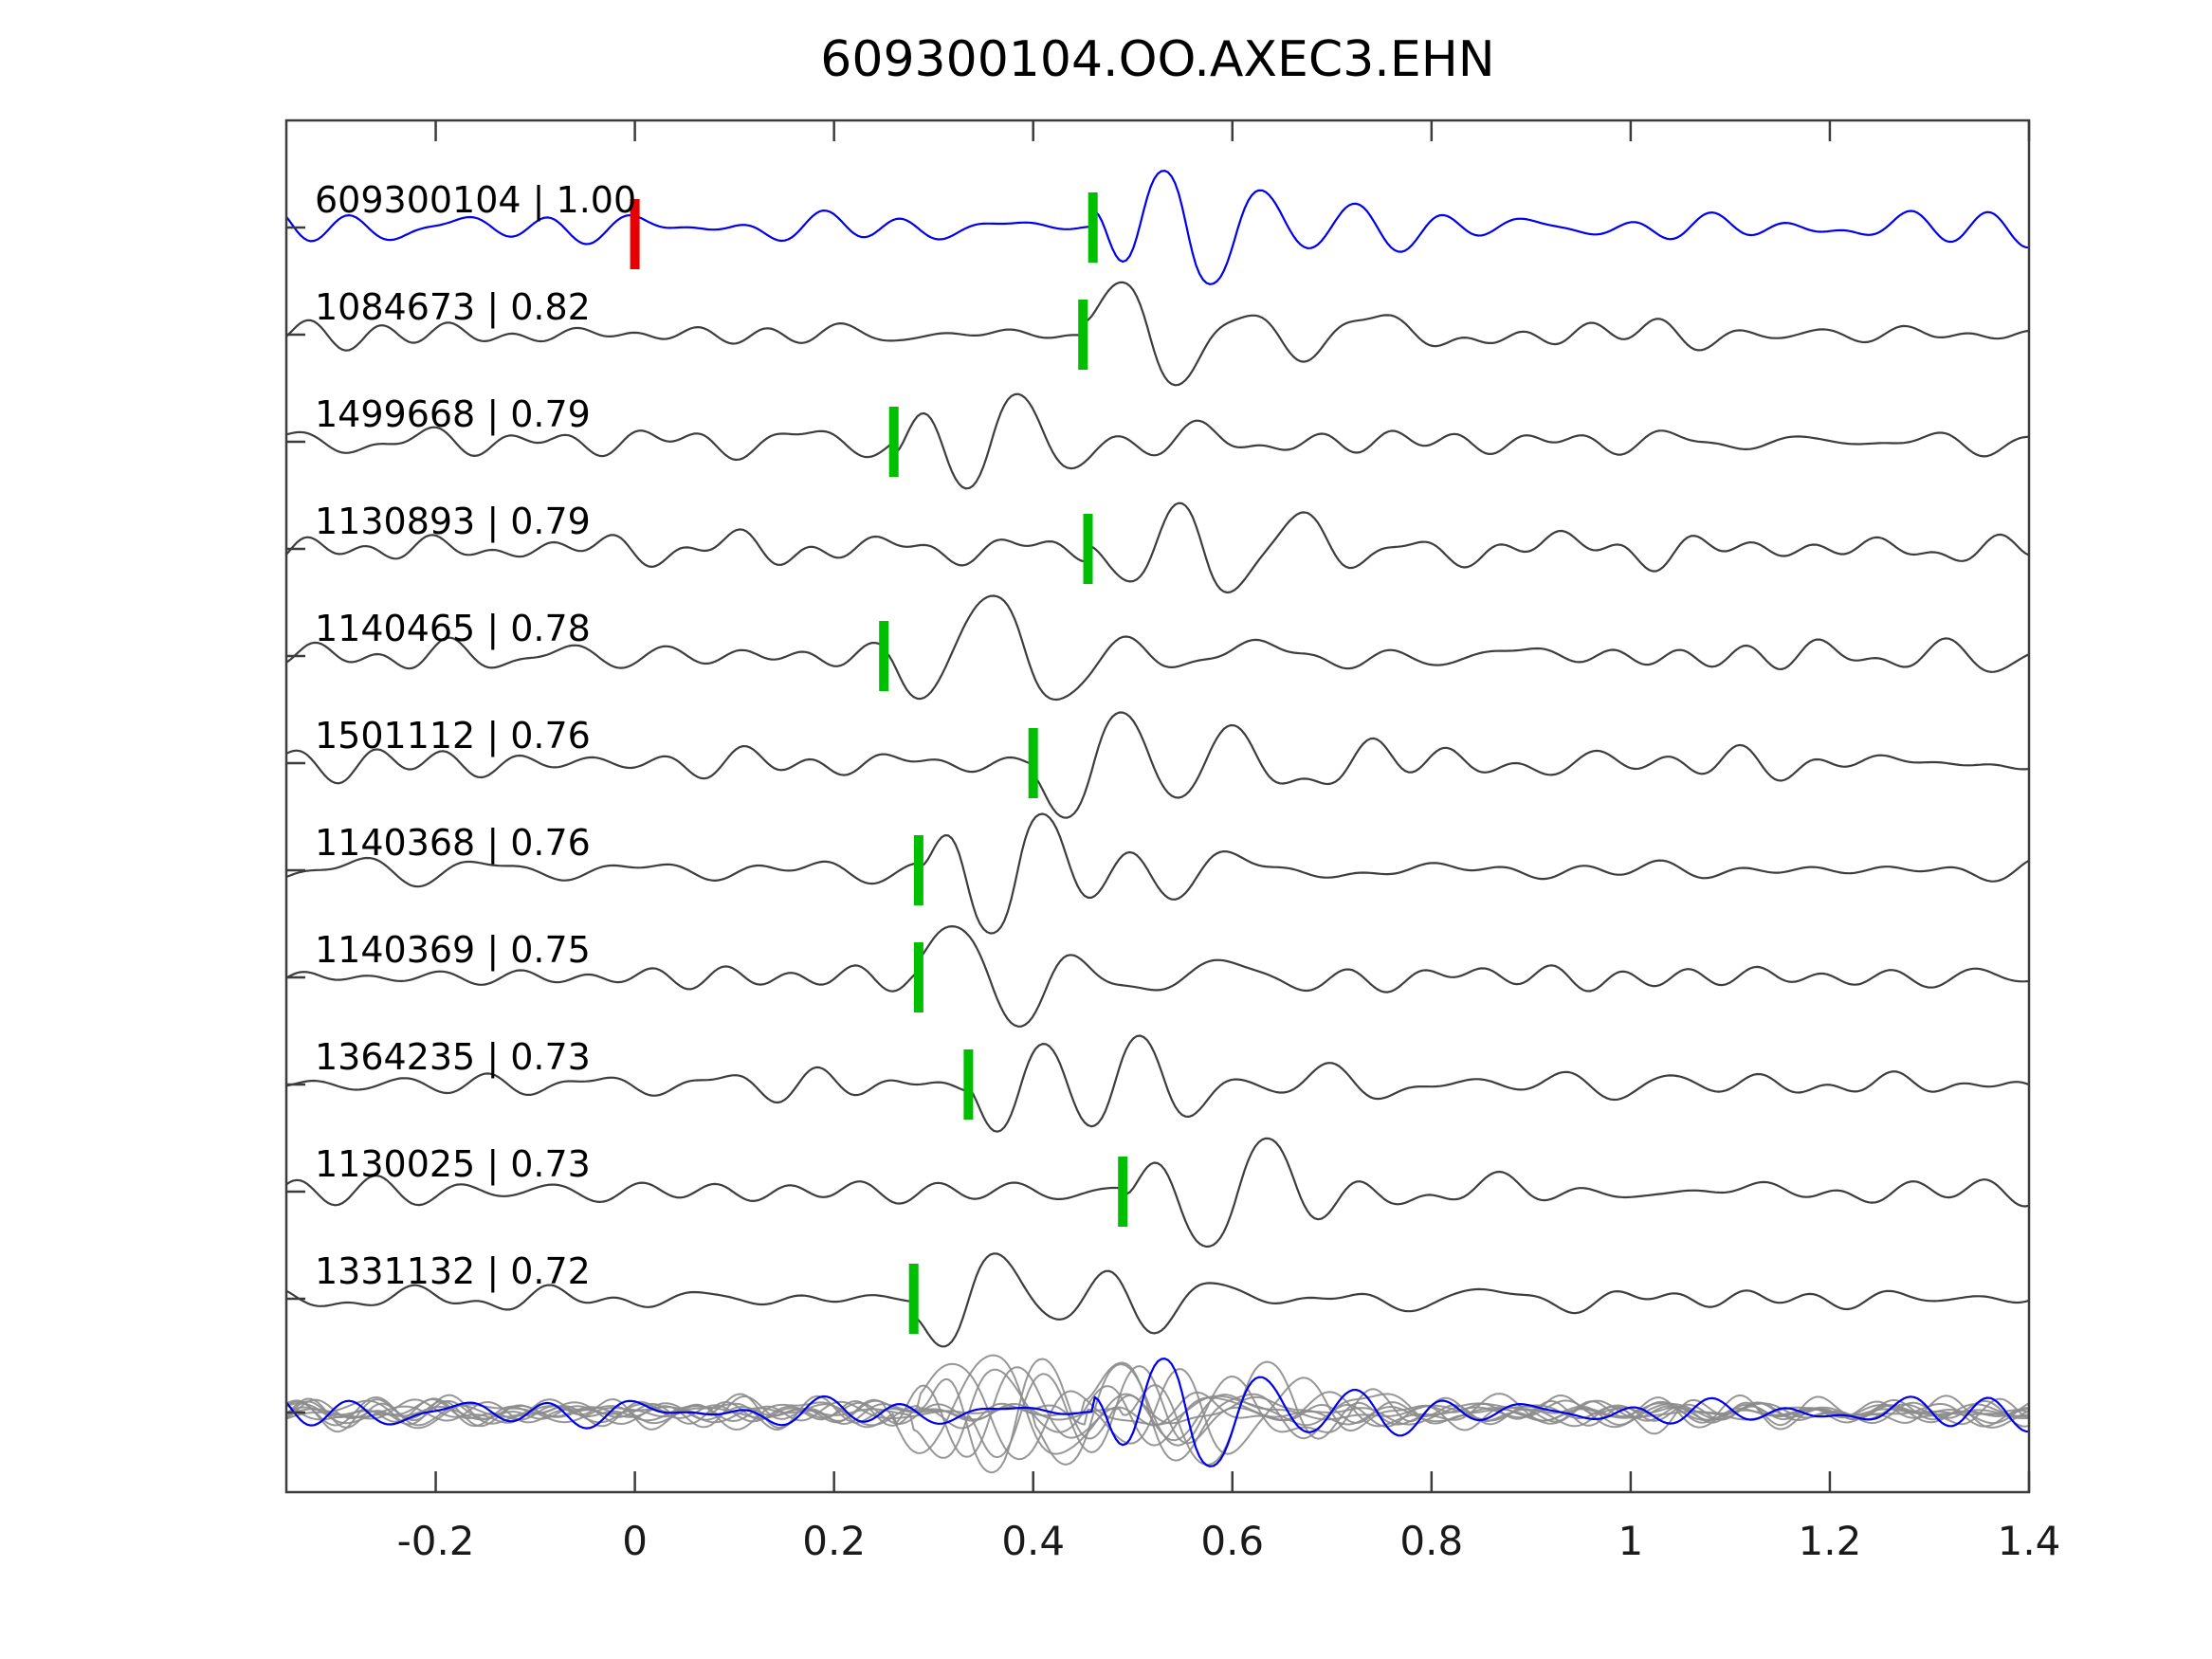 Image resolution: width=2212 pixels, height=1659 pixels. I want to click on x-axis-tick-label: 0.4, so click(1033, 1541).